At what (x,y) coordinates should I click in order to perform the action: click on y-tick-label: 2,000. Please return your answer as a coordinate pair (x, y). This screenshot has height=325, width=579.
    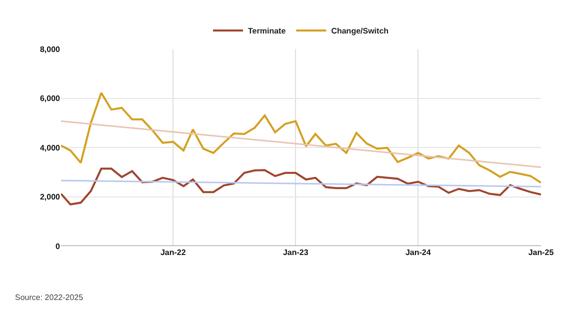
    Looking at the image, I should click on (50, 197).